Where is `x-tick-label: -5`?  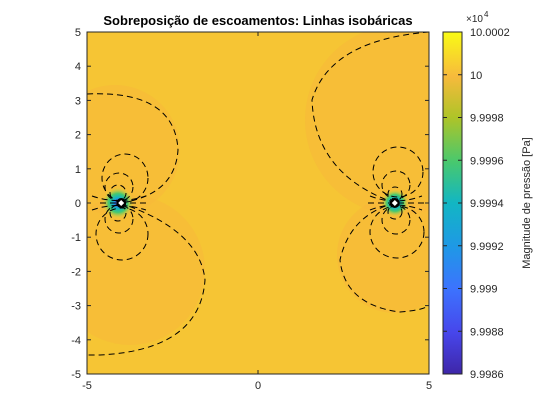 x-tick-label: -5 is located at coordinates (87, 386).